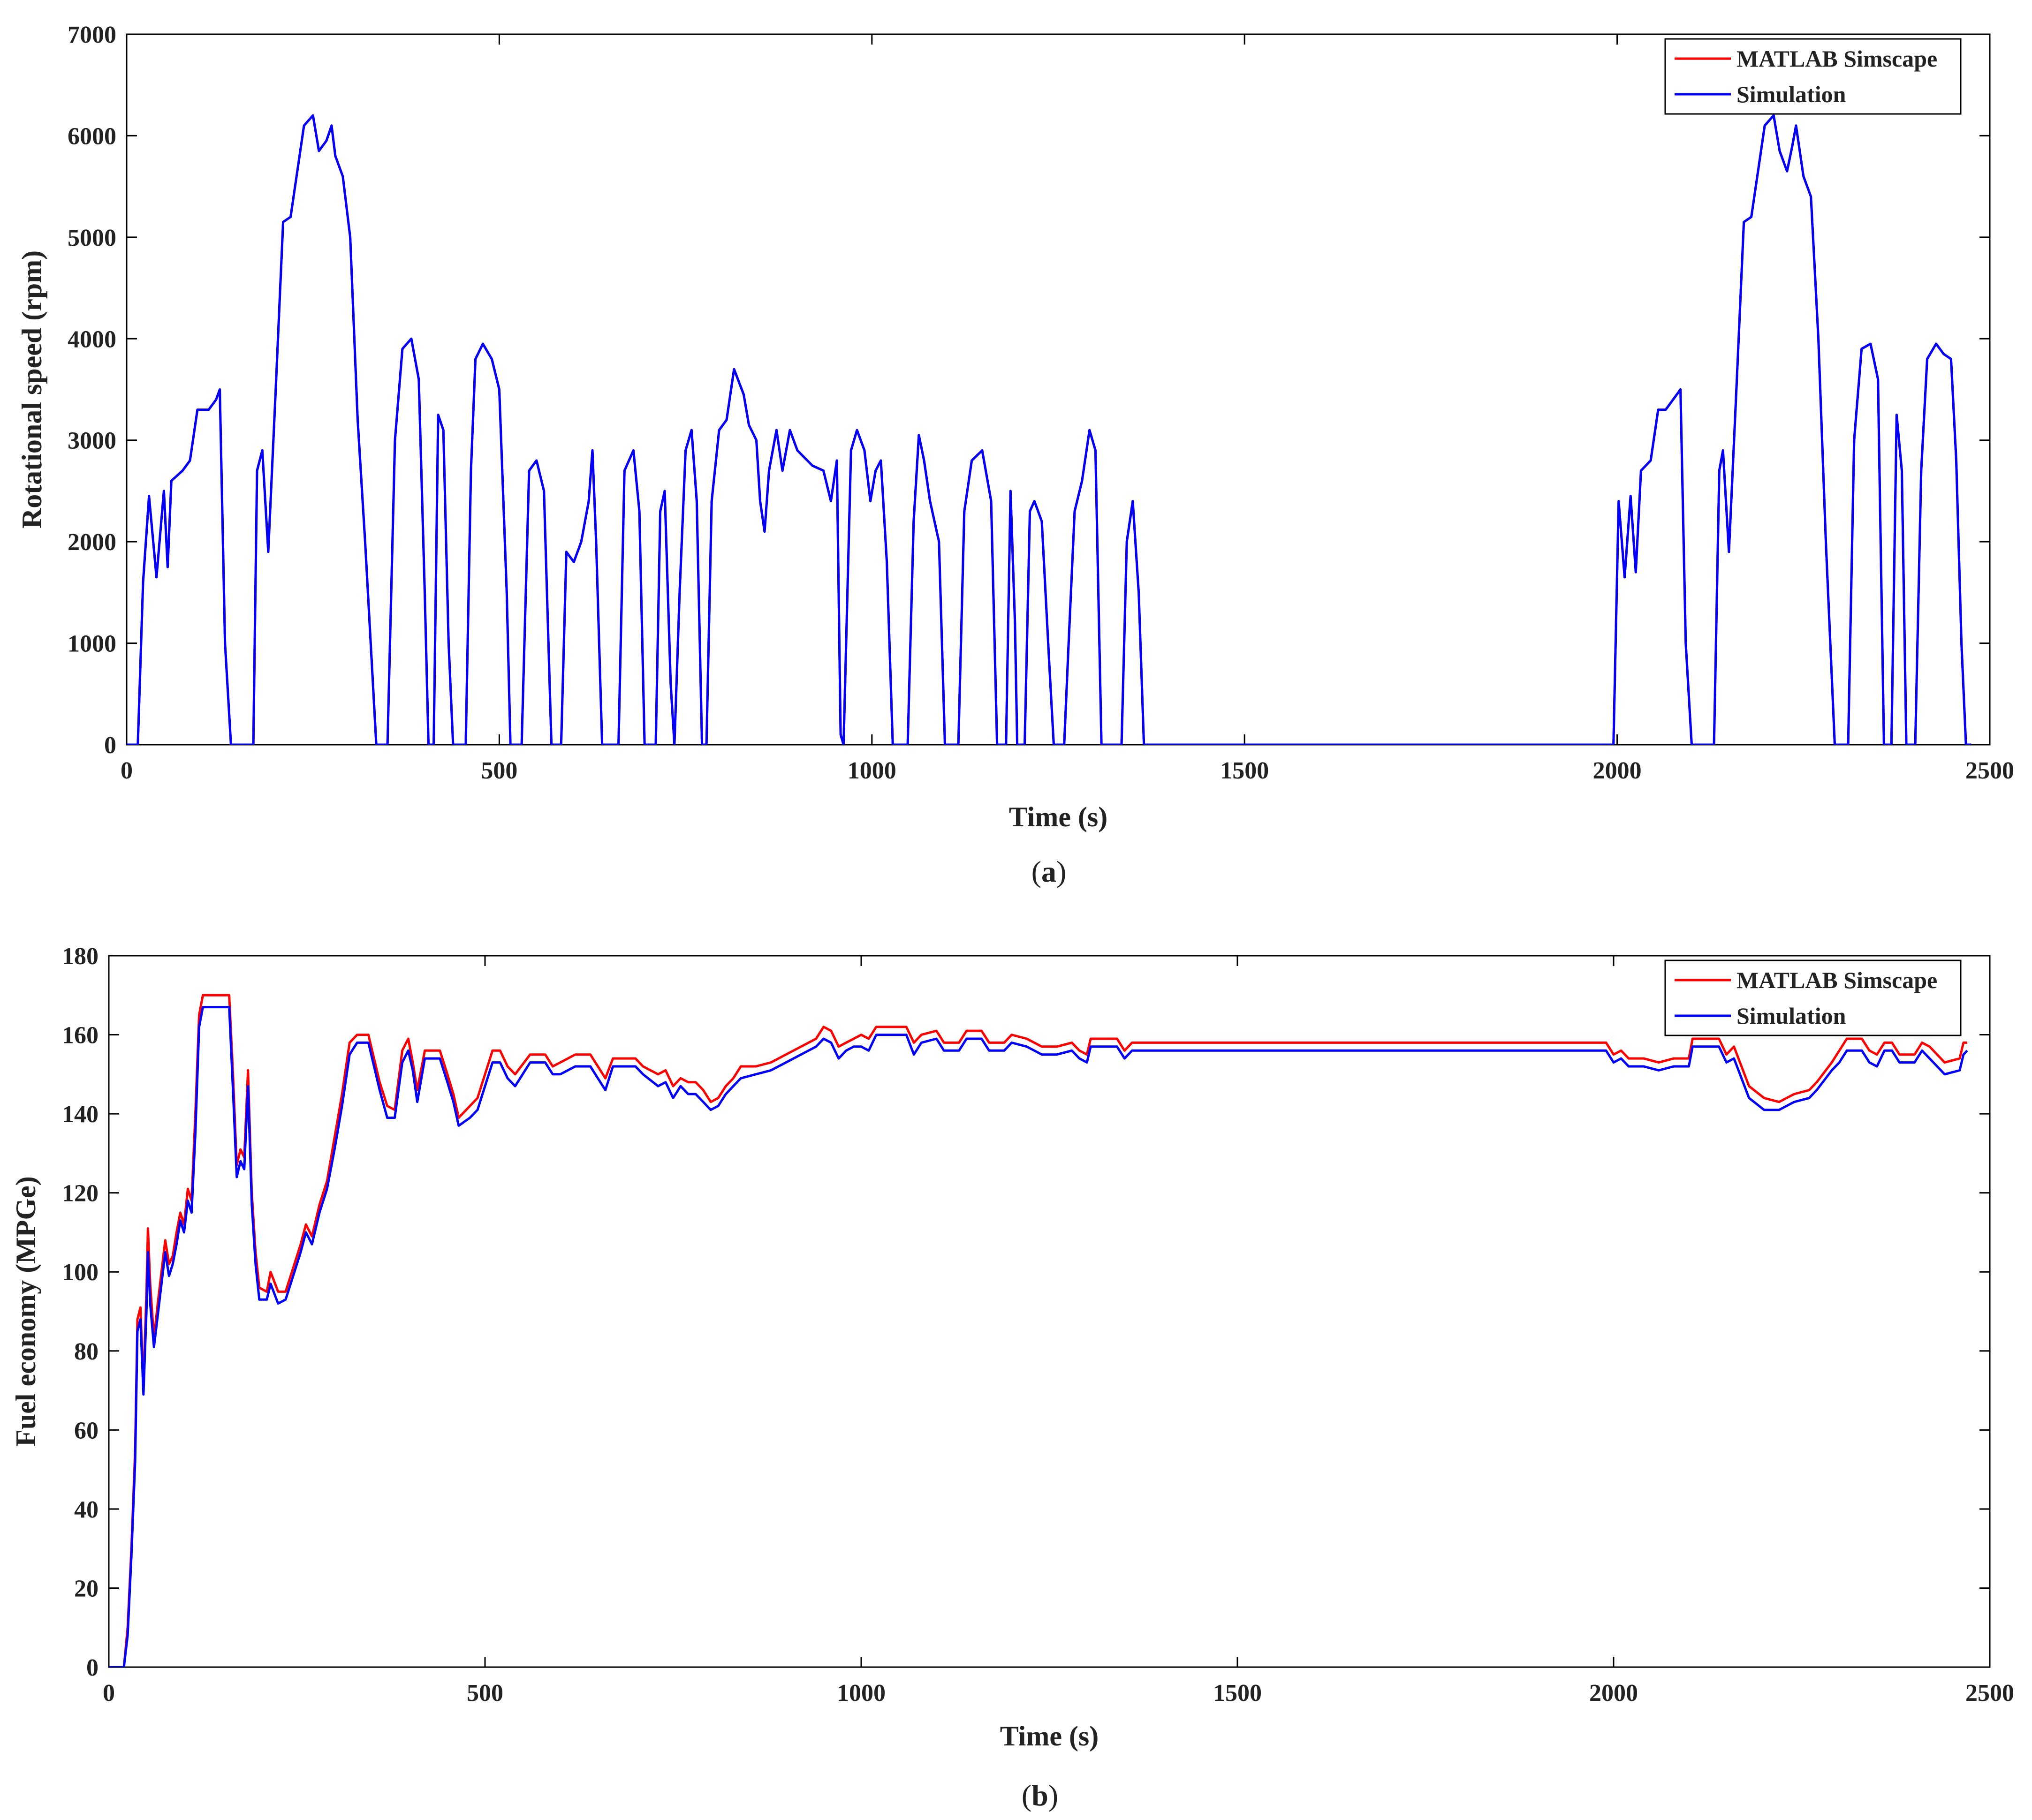 Image resolution: width=2032 pixels, height=1820 pixels. I want to click on y-tick-label: 6000, so click(92, 136).